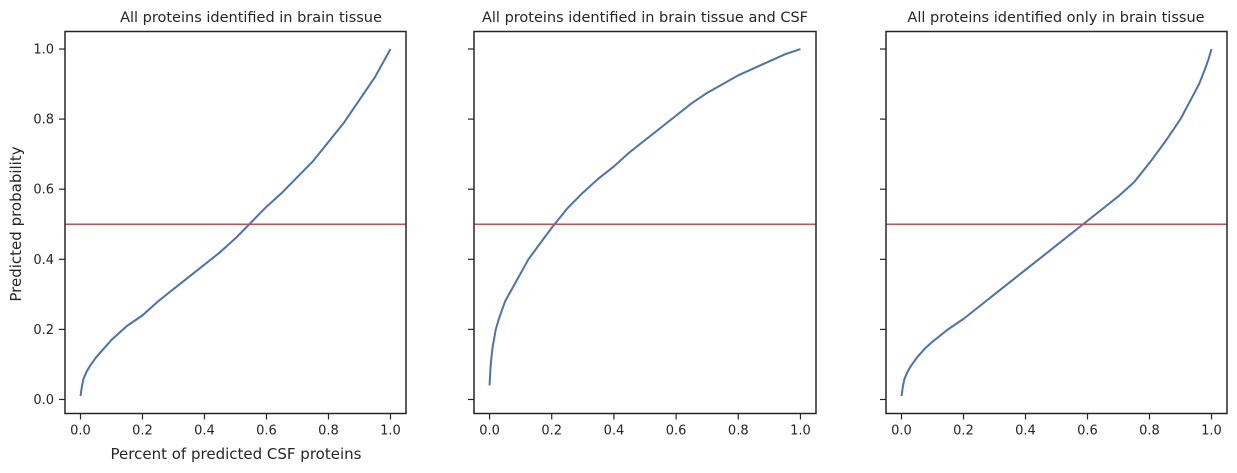 The height and width of the screenshot is (473, 1237). I want to click on subplot-2-x-tick-label: 0.6, so click(676, 431).